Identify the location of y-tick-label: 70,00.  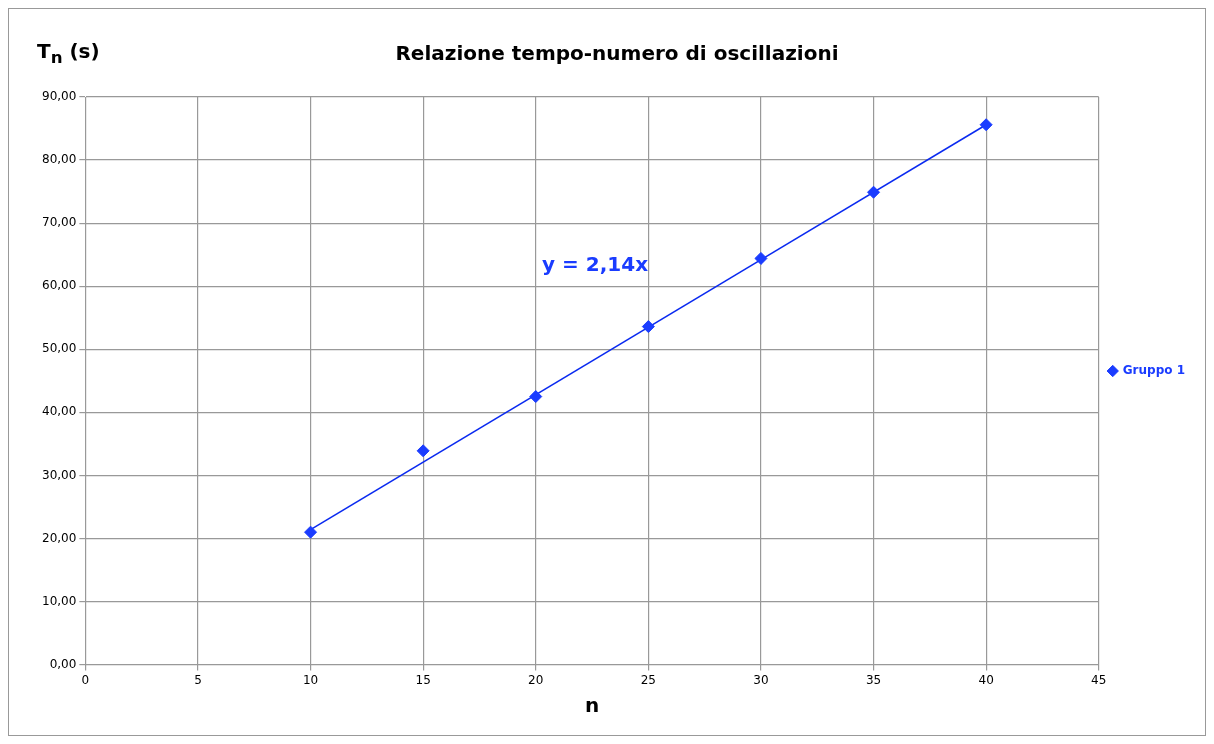
(59, 222).